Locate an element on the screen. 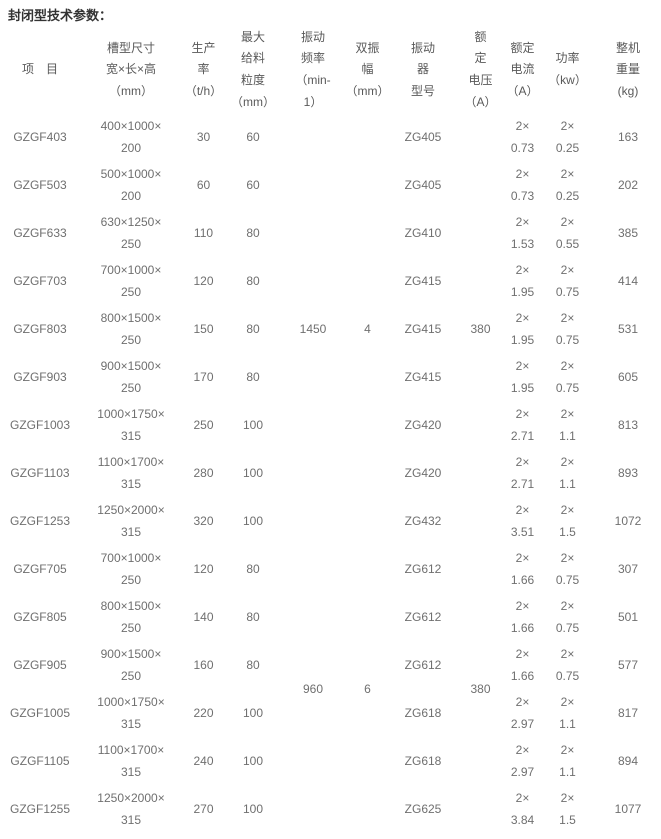 The width and height of the screenshot is (661, 839). cell-current: 2× 1.66 is located at coordinates (522, 665).